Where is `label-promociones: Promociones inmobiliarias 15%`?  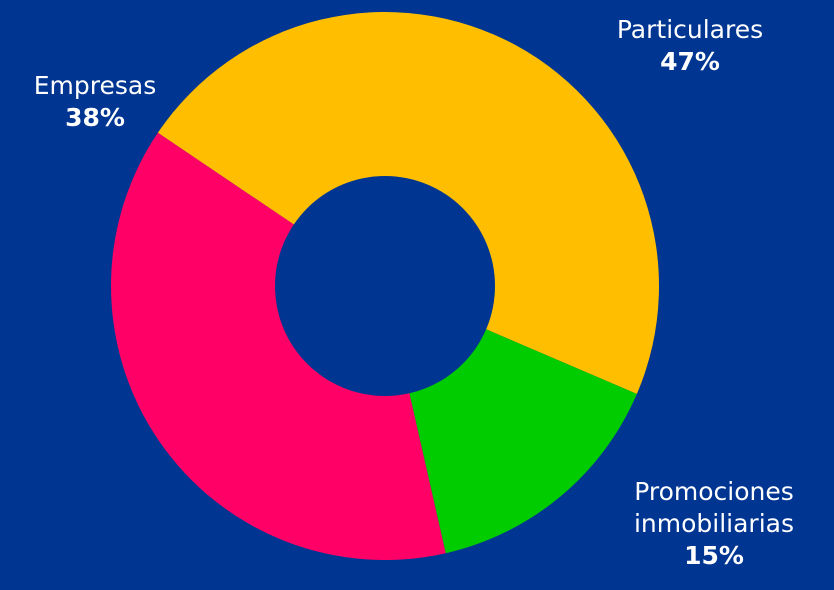
label-promociones: Promociones inmobiliarias 15% is located at coordinates (714, 524).